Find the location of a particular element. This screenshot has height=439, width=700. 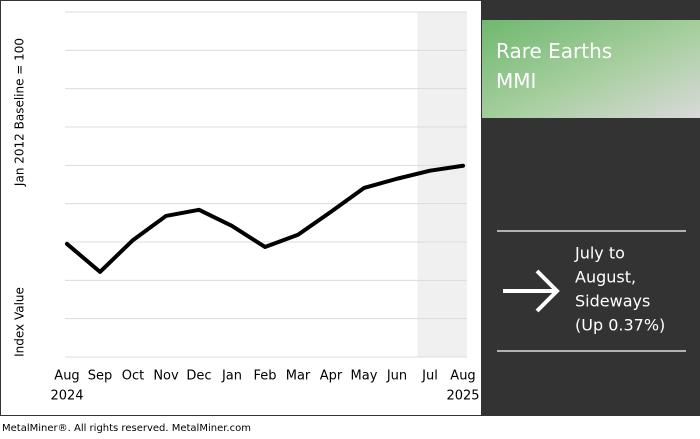

x-tick-label: May is located at coordinates (364, 376).